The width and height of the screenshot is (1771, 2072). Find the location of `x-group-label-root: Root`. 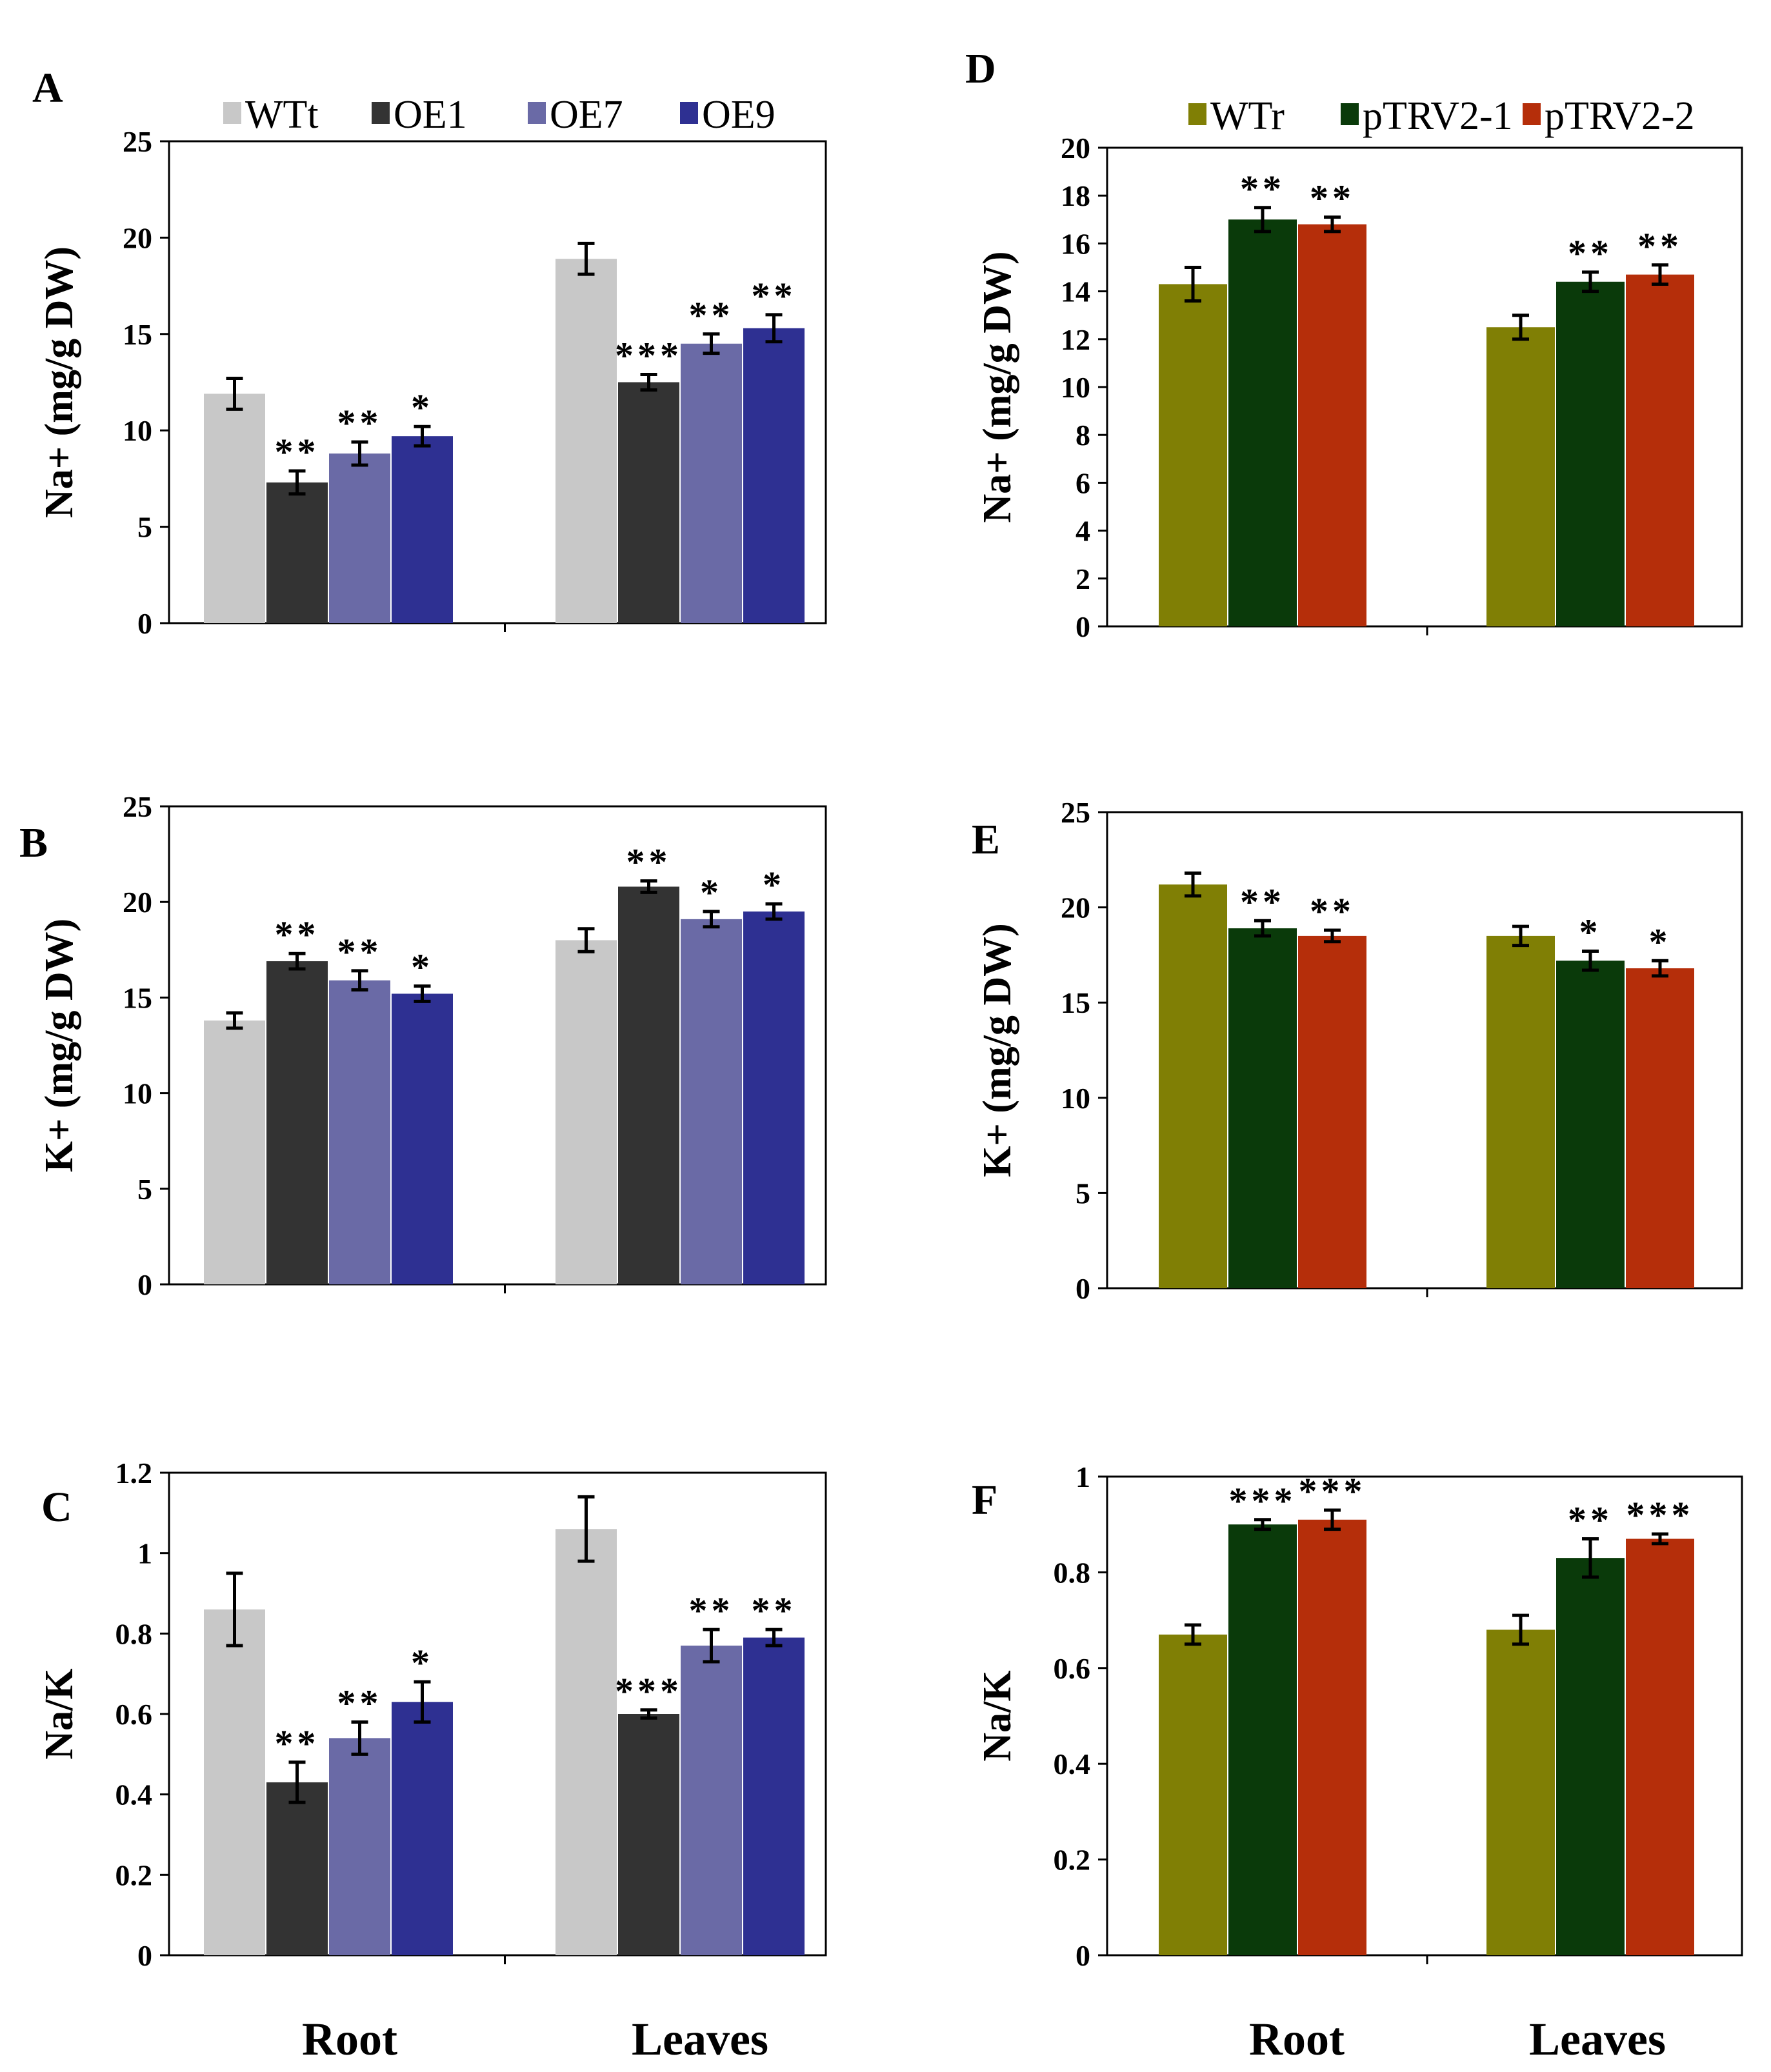

x-group-label-root: Root is located at coordinates (1297, 2039).